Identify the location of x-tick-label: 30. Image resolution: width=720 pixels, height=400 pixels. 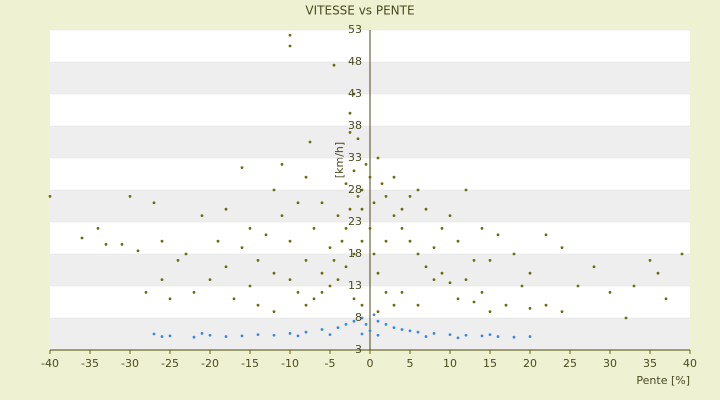
(610, 363).